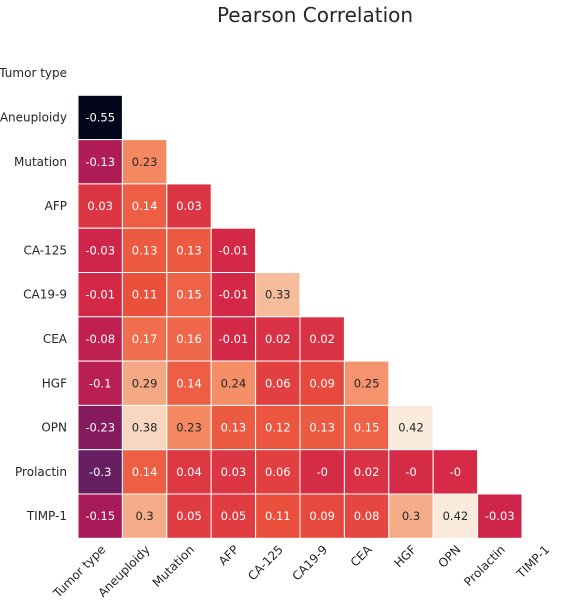  I want to click on cell-value-label: 0.11, so click(145, 295).